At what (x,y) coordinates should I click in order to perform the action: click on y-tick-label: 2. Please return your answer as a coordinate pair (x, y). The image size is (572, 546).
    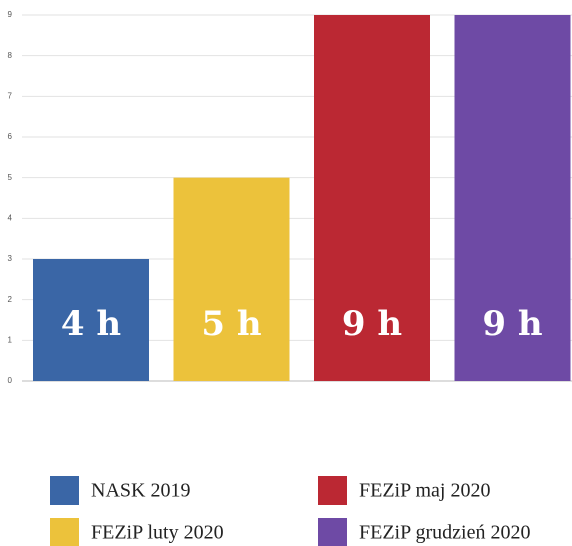
    Looking at the image, I should click on (10, 299).